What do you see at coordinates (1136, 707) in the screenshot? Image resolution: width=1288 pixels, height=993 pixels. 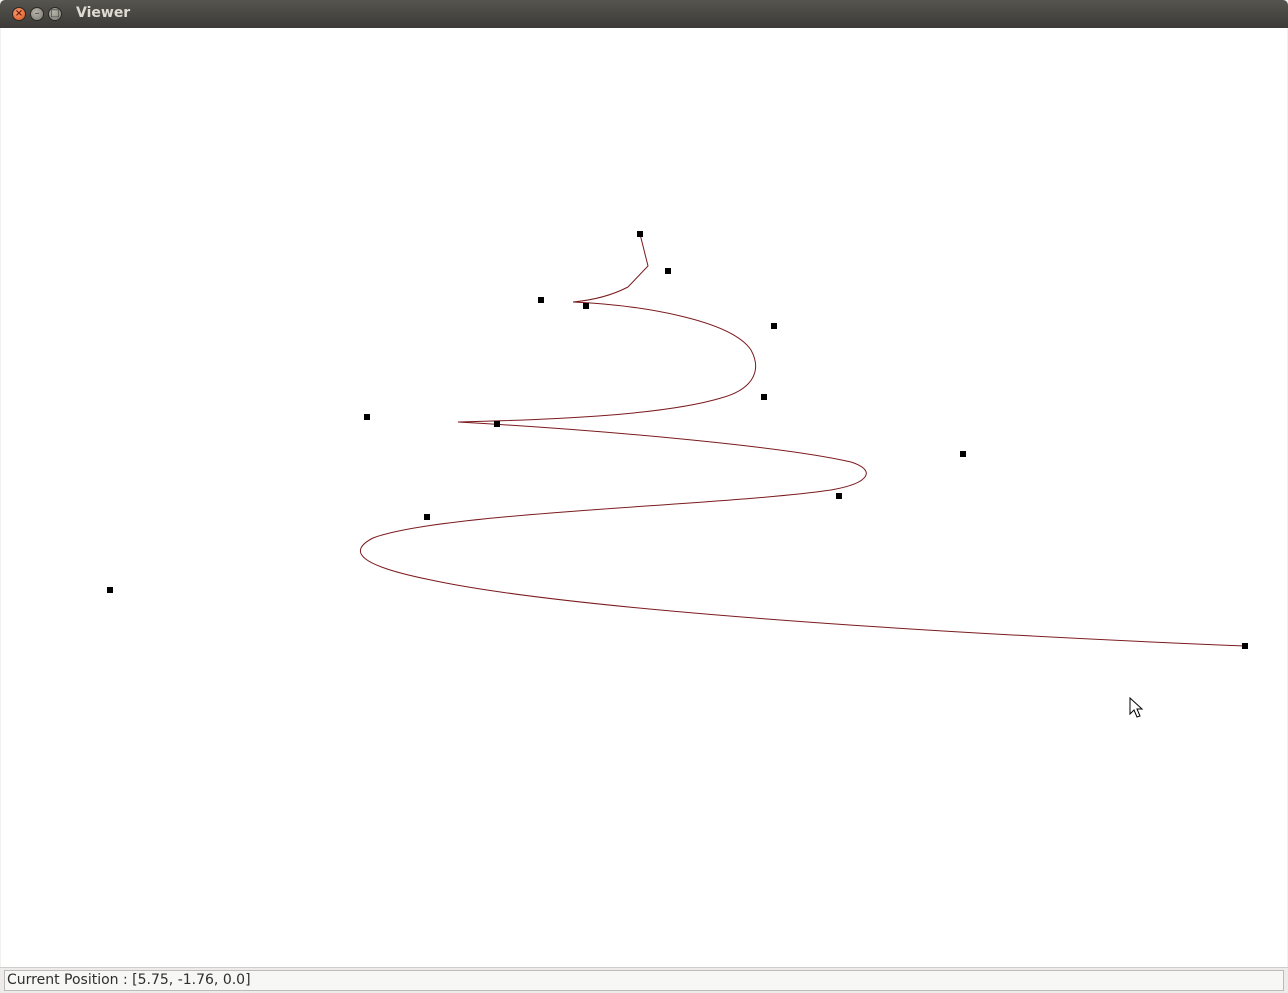 I see `mouse-cursor-icon` at bounding box center [1136, 707].